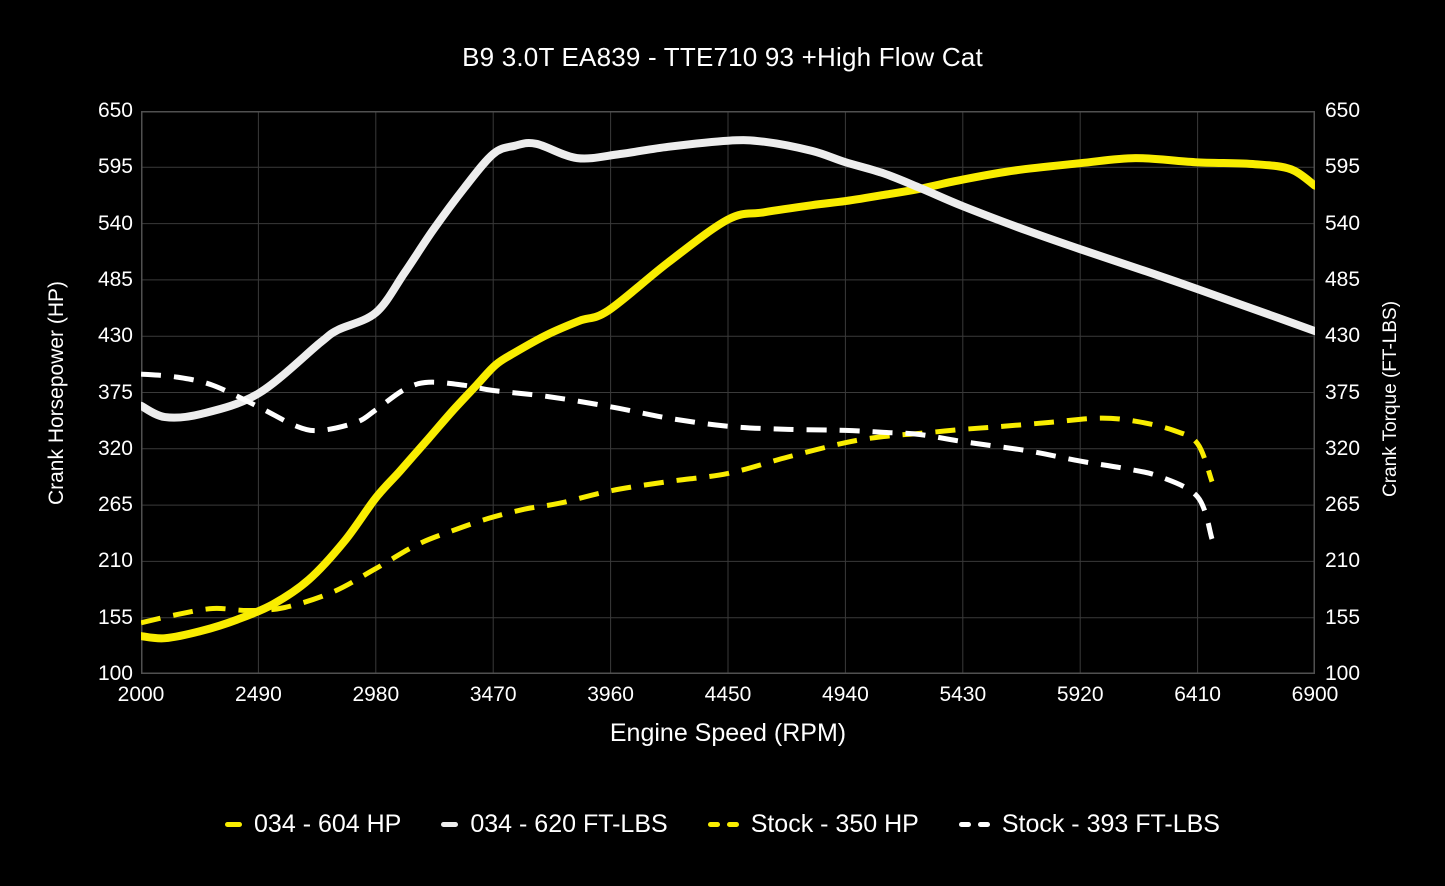 This screenshot has height=886, width=1445. Describe the element at coordinates (1343, 617) in the screenshot. I see `y-tick-right-155: 155` at that location.